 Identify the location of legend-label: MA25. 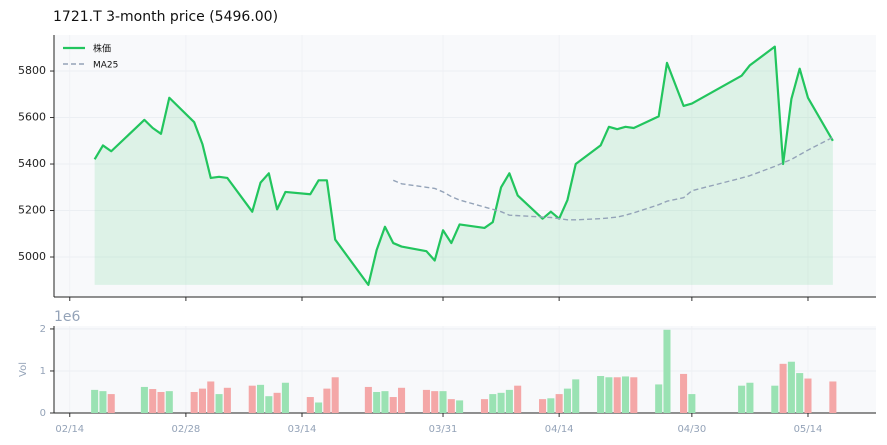
(105, 66).